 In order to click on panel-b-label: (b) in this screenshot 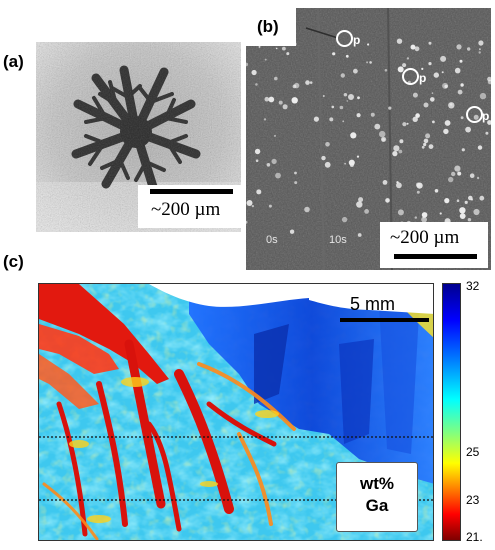, I will do `click(268, 26)`.